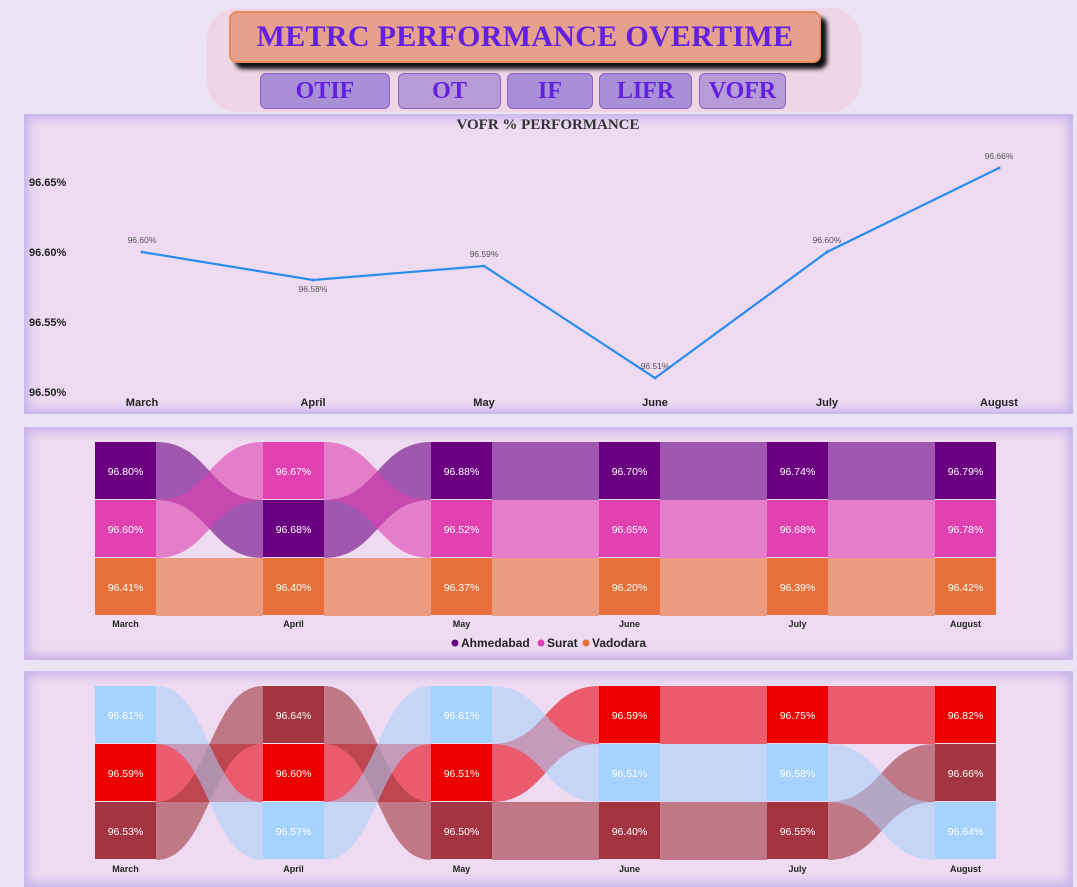 This screenshot has width=1077, height=887. What do you see at coordinates (525, 37) in the screenshot?
I see `page-title: METRC PERFORMANCE OVERTIME` at bounding box center [525, 37].